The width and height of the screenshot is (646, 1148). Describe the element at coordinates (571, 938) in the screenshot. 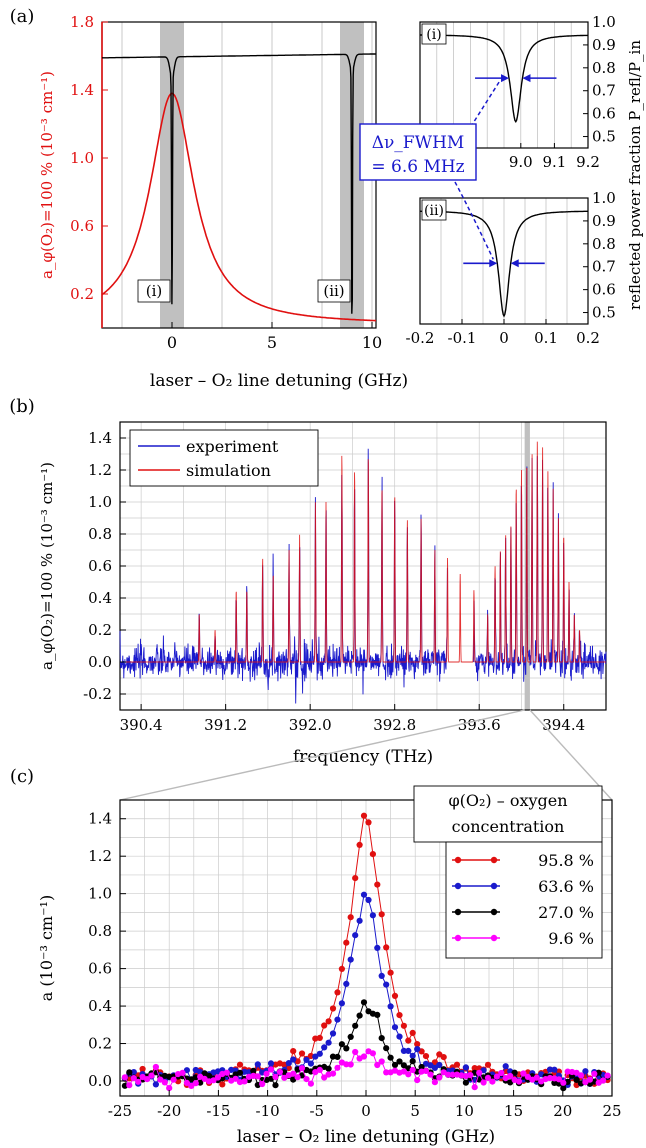

I see `legend-label: 9.6 %` at that location.